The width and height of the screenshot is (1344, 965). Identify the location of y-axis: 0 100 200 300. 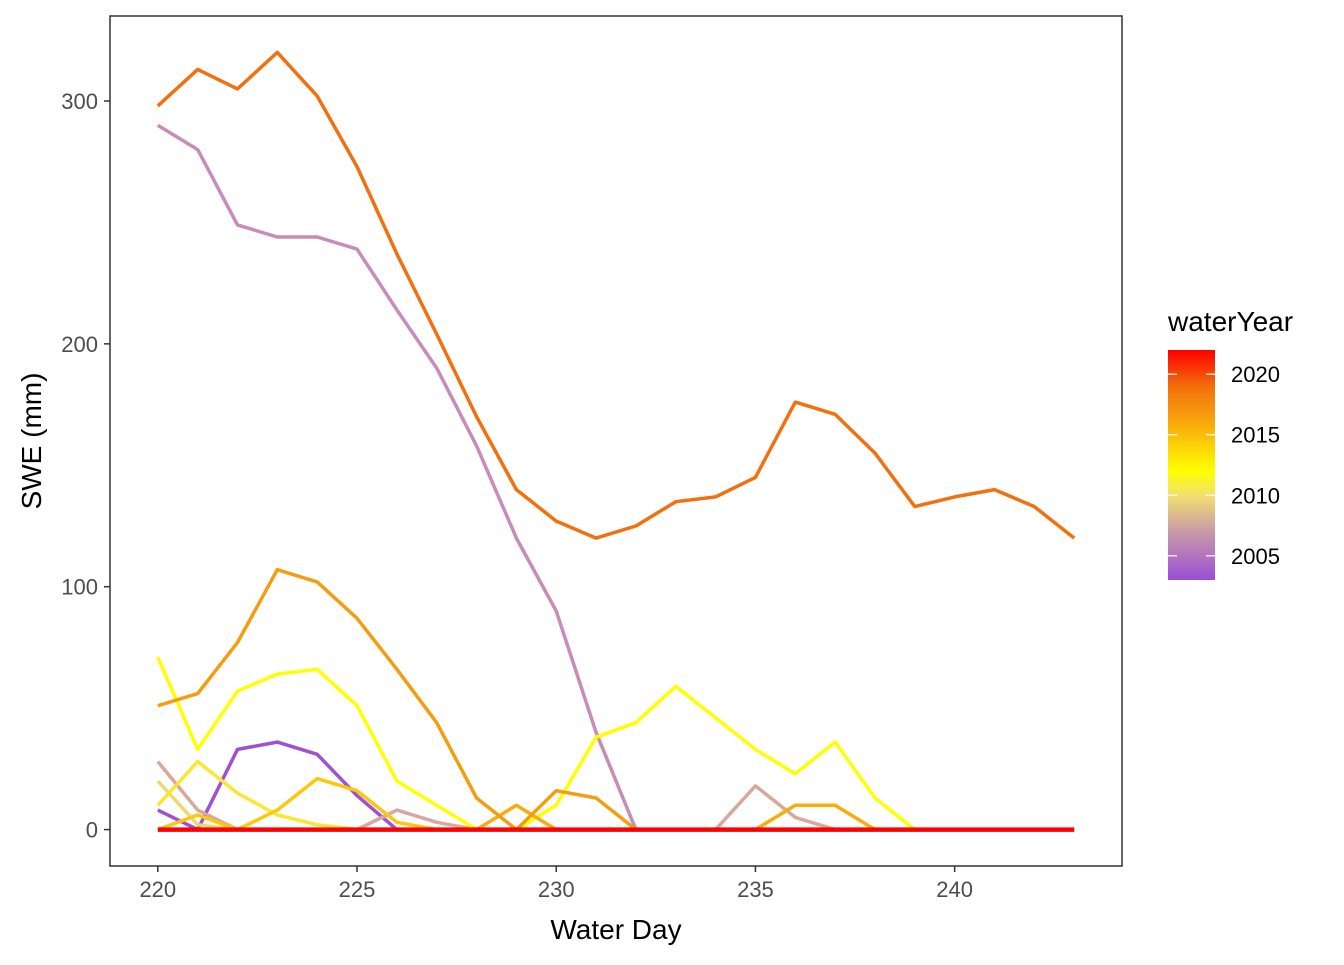
(85, 466).